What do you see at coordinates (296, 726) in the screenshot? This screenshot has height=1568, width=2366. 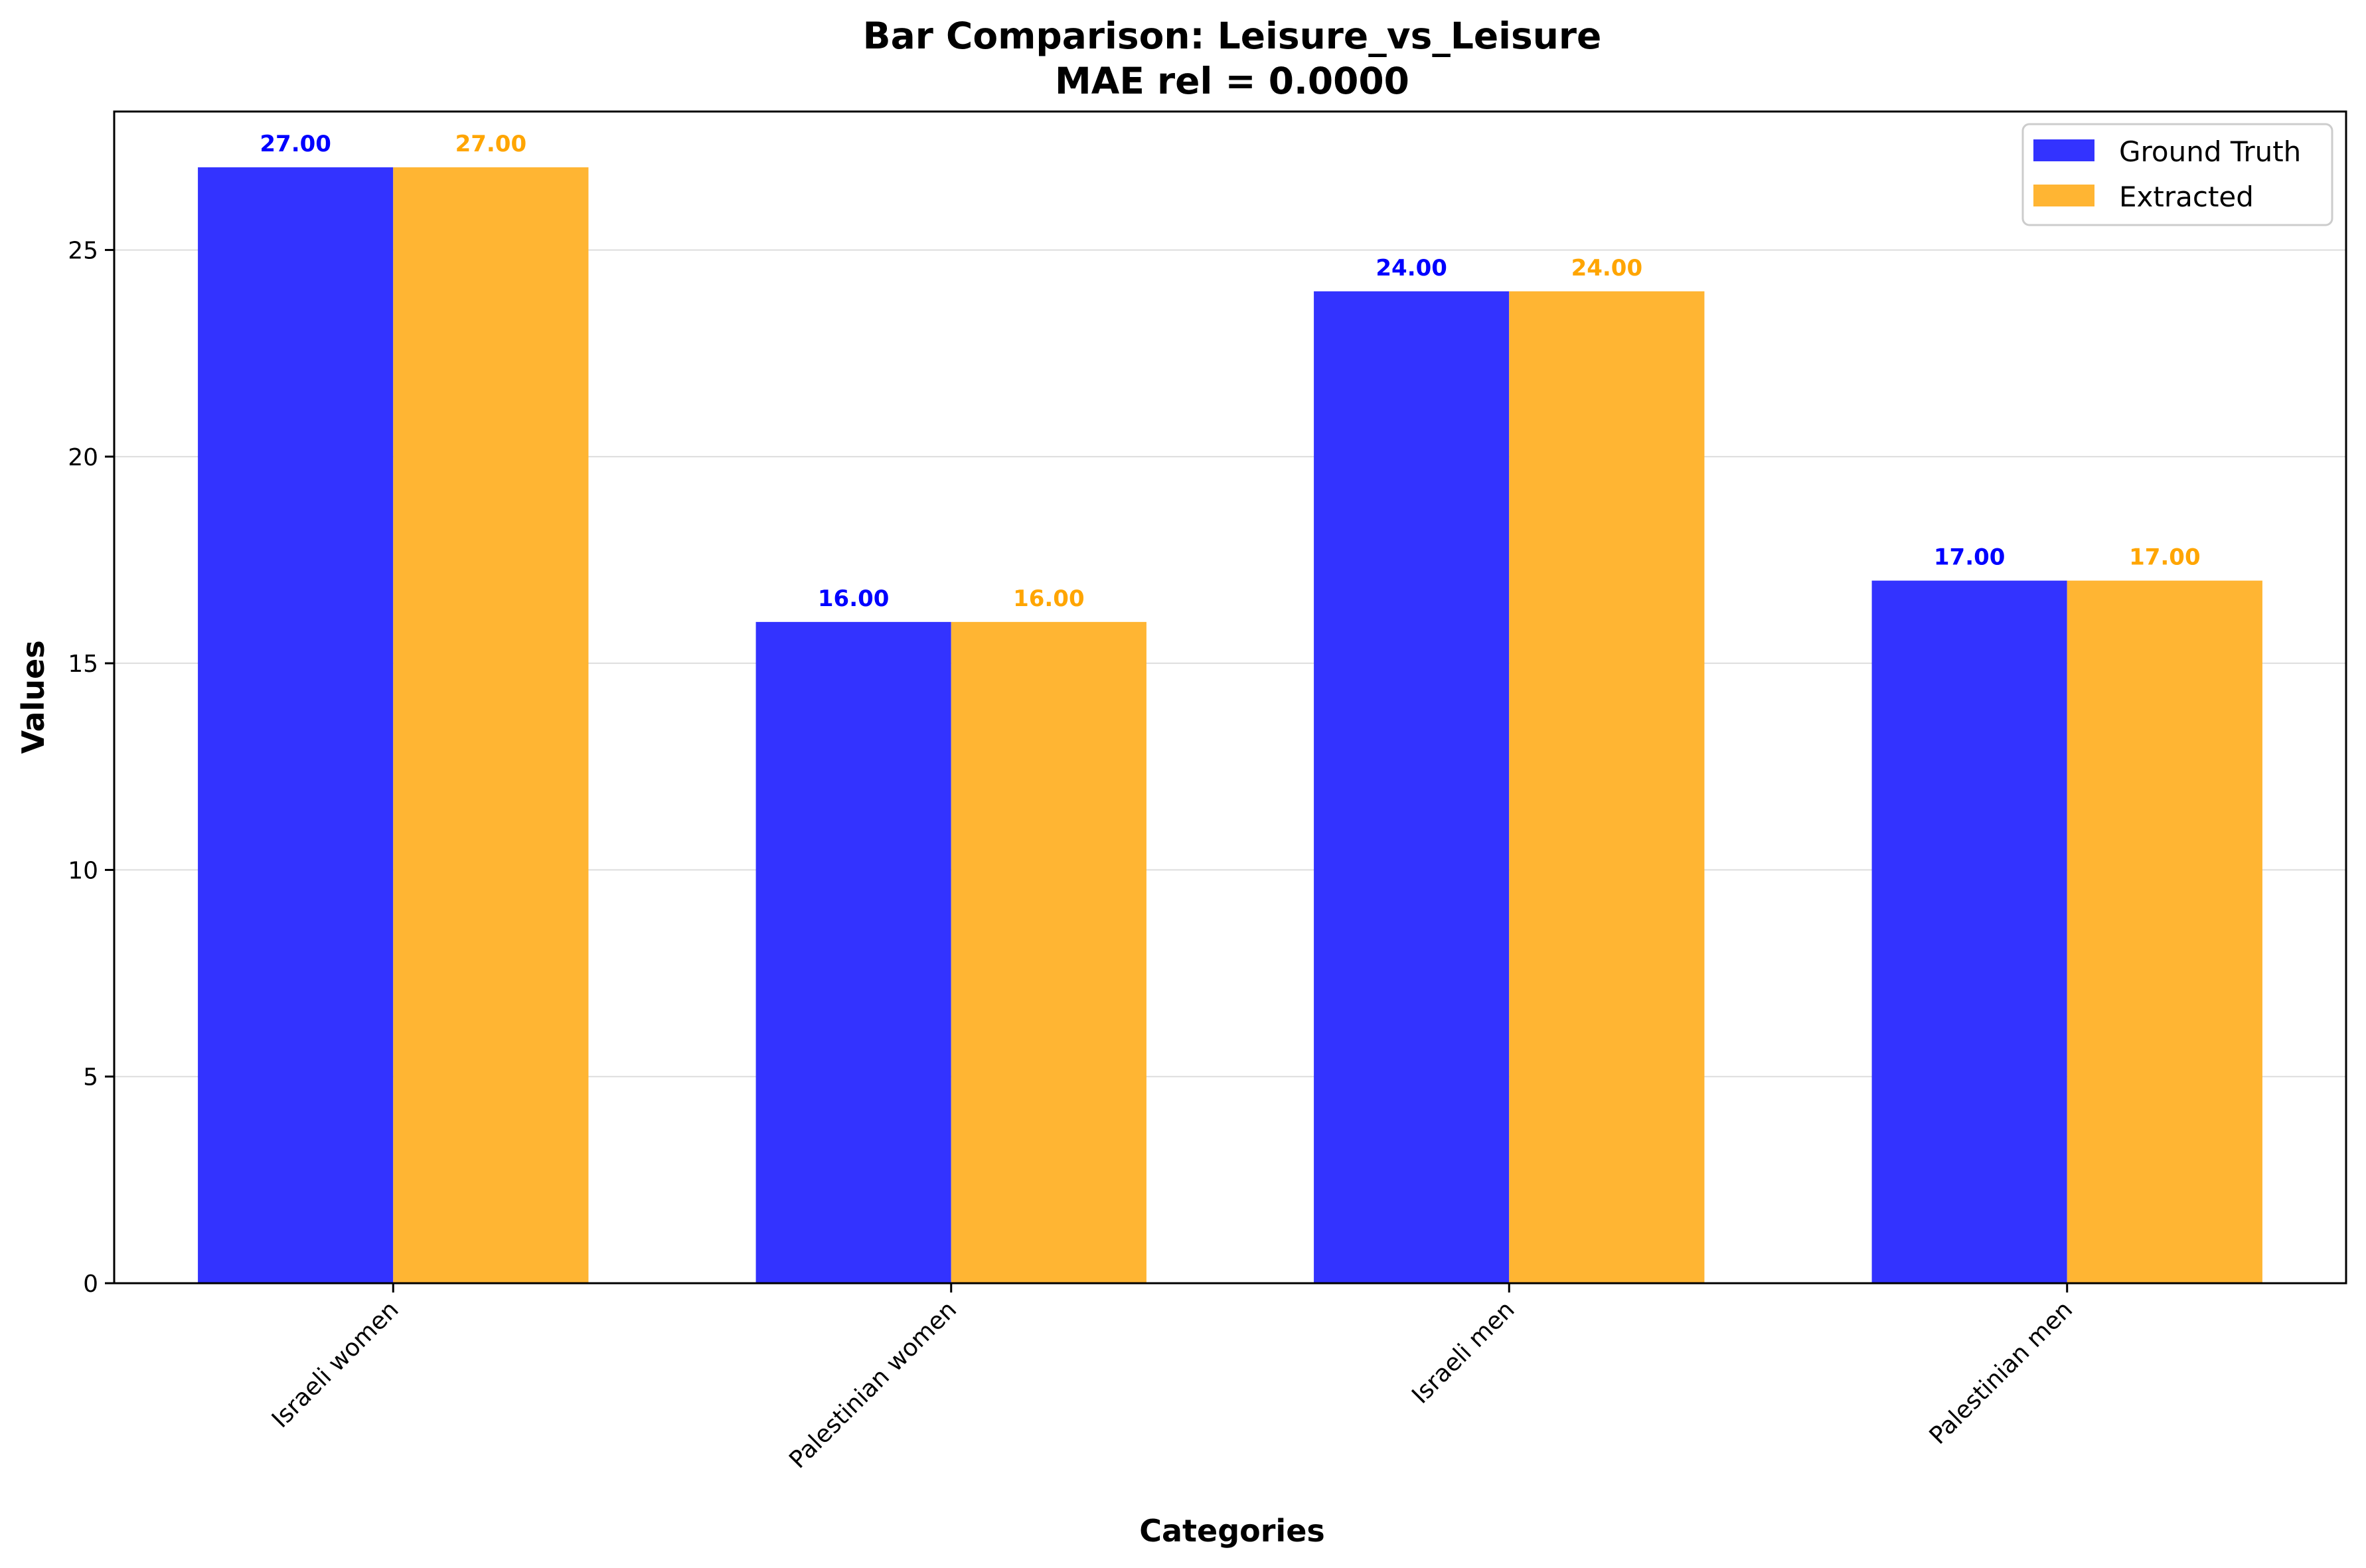 I see `bar-ground-truth-israeli-women` at bounding box center [296, 726].